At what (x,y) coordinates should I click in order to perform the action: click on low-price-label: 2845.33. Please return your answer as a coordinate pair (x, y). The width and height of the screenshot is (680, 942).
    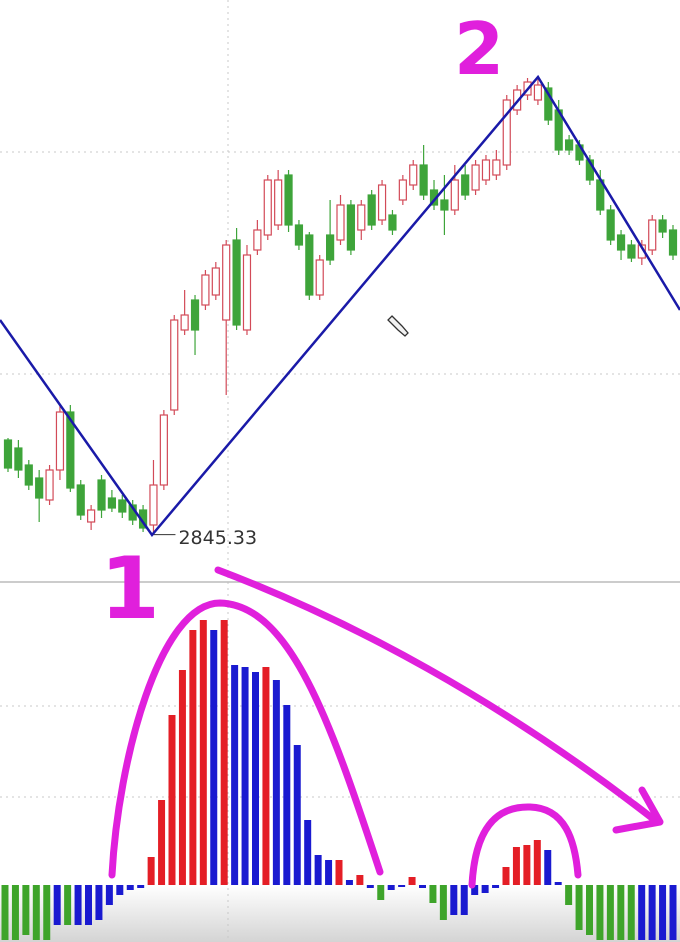
    Looking at the image, I should click on (217, 538).